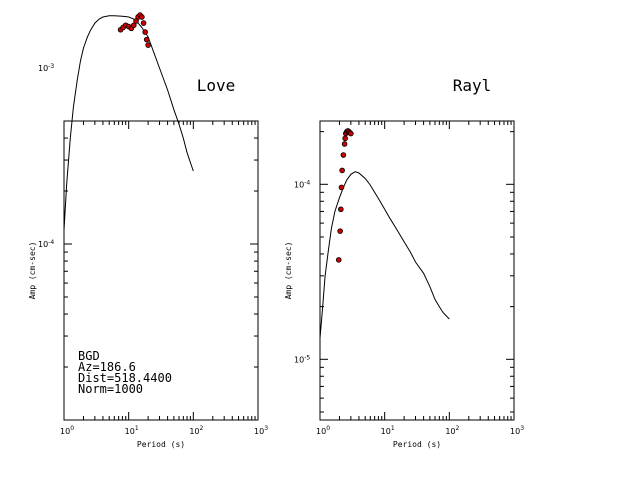 This screenshot has height=480, width=640. I want to click on plot-title: Love, so click(216, 85).